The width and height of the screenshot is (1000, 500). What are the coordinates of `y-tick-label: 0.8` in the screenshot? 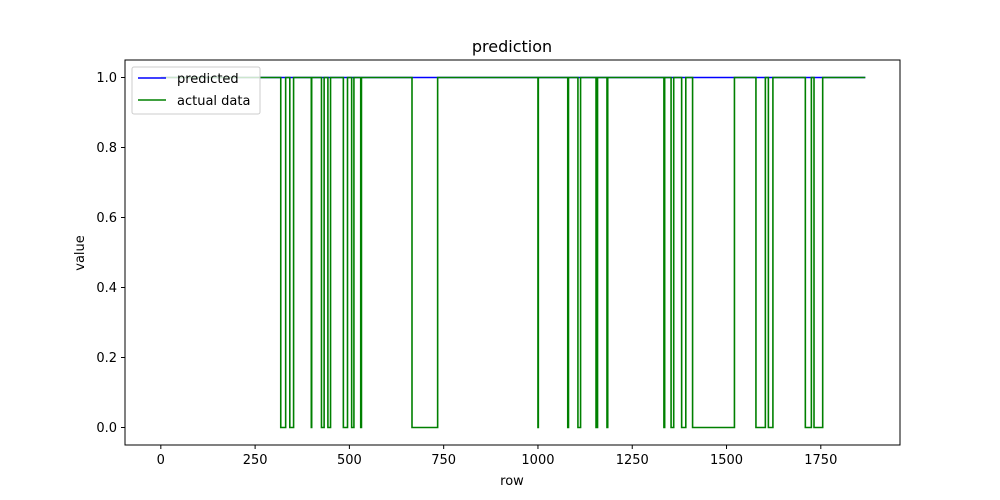 It's located at (106, 148).